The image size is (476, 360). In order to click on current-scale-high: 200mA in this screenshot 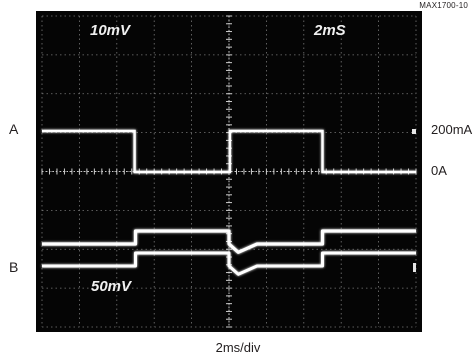, I will do `click(452, 129)`.